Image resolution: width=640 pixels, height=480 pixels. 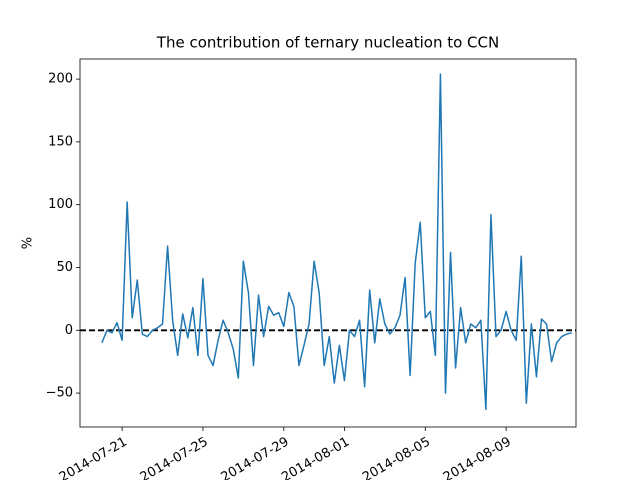 What do you see at coordinates (60, 79) in the screenshot?
I see `y-tick-label: 200` at bounding box center [60, 79].